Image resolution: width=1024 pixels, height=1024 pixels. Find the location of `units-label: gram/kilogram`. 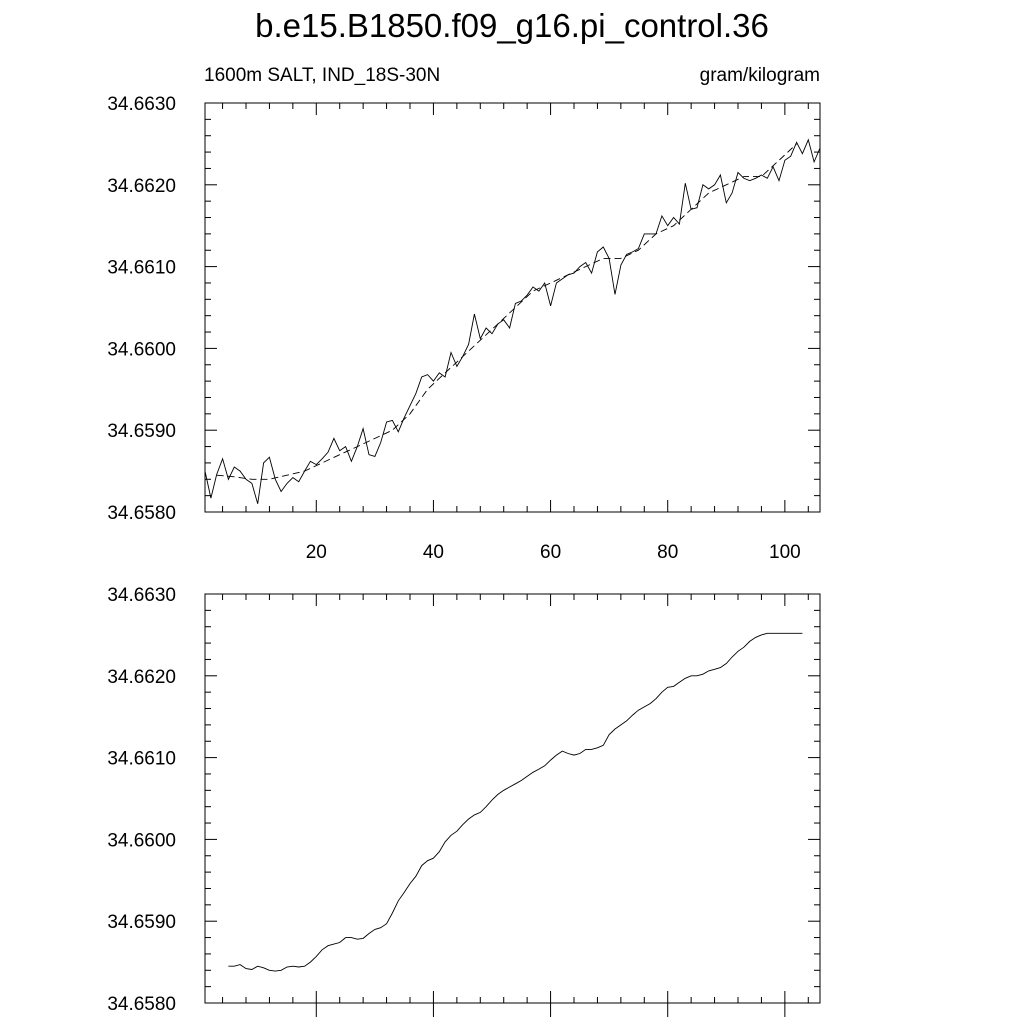

units-label: gram/kilogram is located at coordinates (759, 75).